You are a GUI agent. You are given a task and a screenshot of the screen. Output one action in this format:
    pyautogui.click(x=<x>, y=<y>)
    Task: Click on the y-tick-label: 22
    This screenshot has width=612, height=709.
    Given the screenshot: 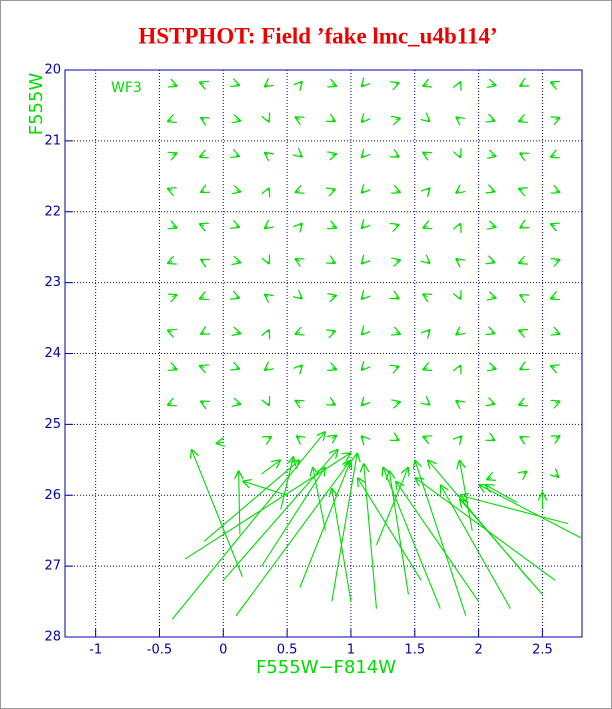 What is the action you would take?
    pyautogui.click(x=52, y=211)
    